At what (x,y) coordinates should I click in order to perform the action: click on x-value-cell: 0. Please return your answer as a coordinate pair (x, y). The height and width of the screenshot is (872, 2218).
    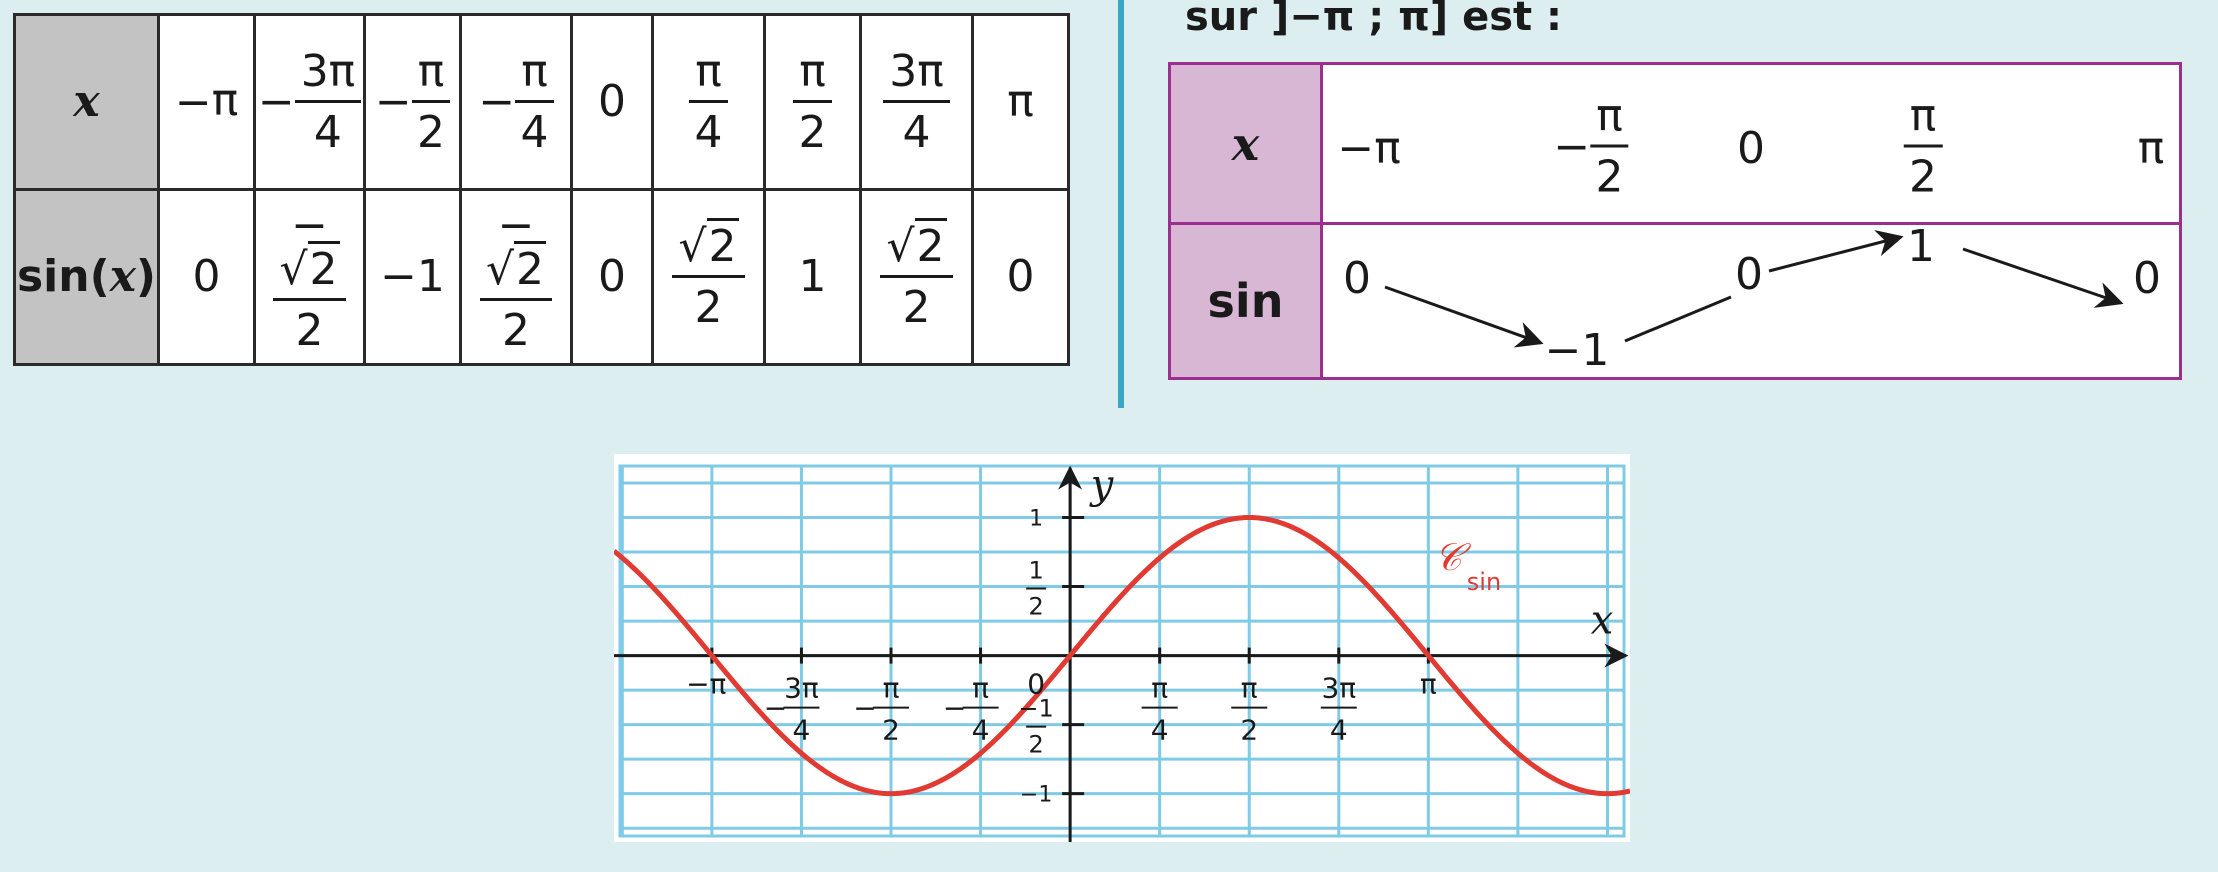
    Looking at the image, I should click on (612, 102).